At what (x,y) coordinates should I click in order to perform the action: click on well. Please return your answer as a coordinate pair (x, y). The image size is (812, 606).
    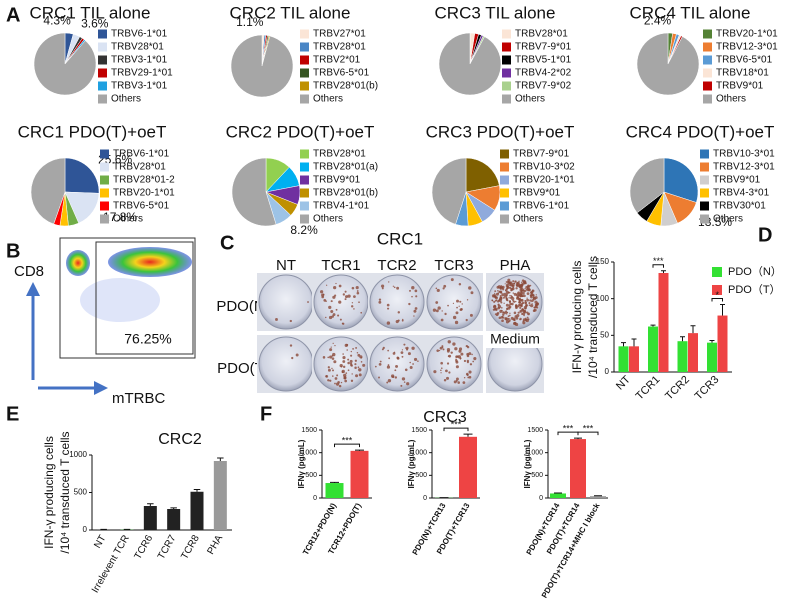
    Looking at the image, I should click on (397, 364).